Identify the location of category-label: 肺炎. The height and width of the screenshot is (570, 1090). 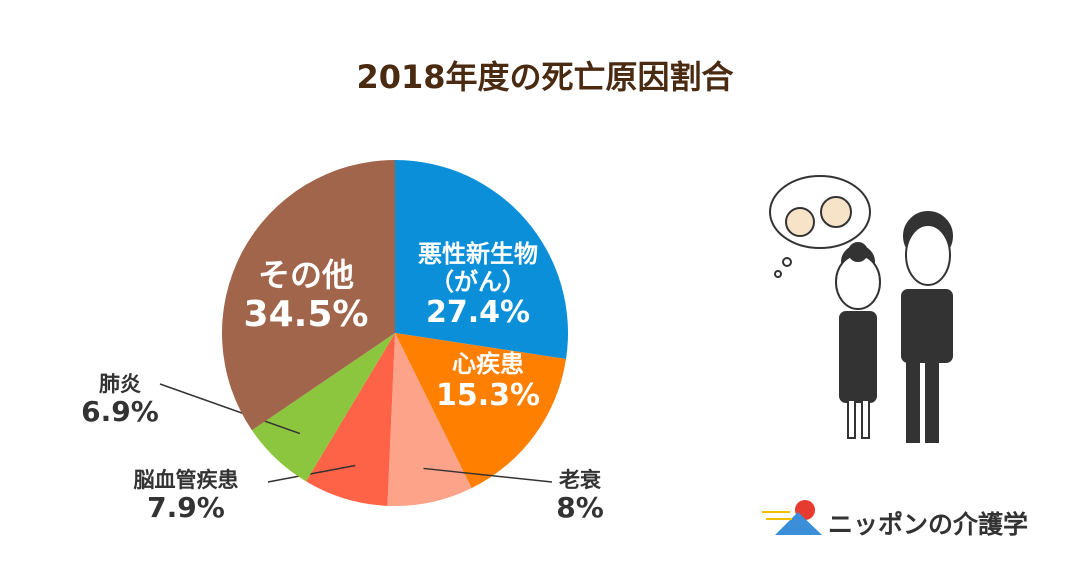
(120, 383).